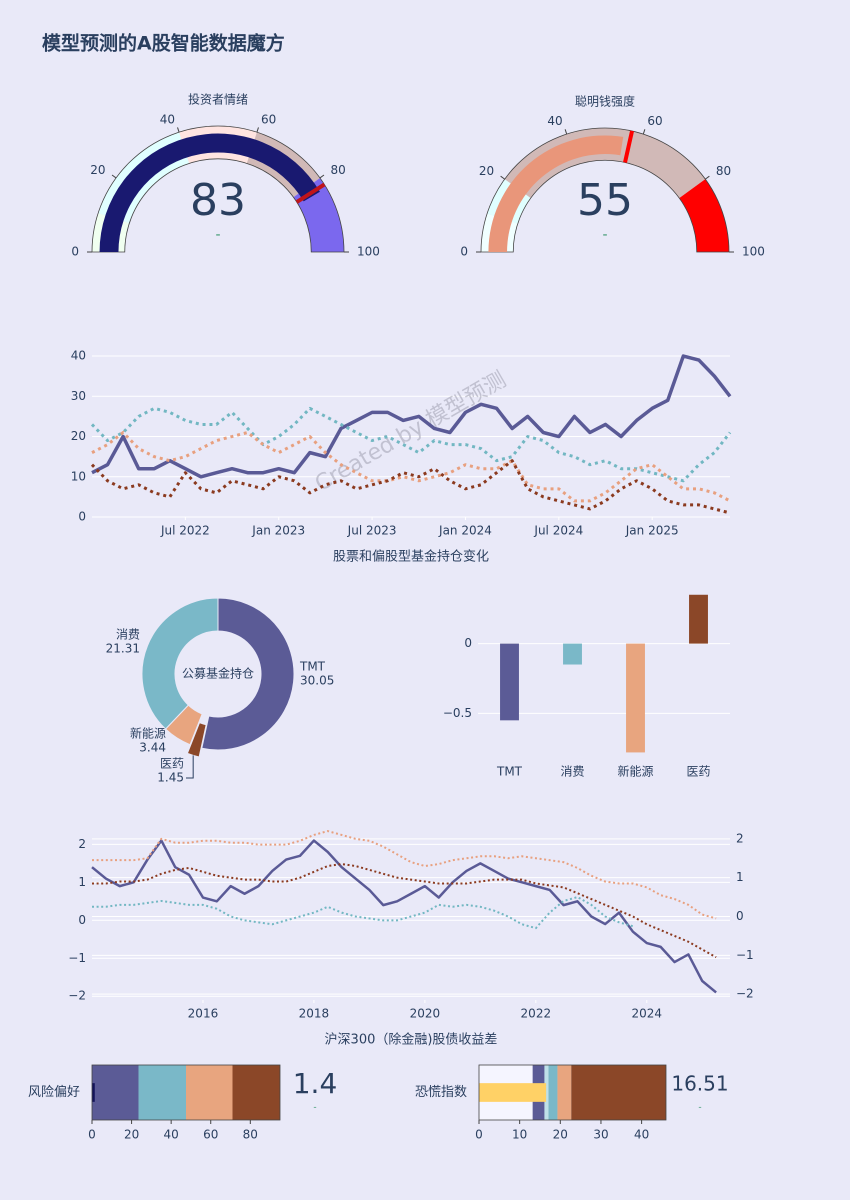 This screenshot has height=1200, width=850. Describe the element at coordinates (699, 1084) in the screenshot. I see `bullet-value: 16.51` at that location.